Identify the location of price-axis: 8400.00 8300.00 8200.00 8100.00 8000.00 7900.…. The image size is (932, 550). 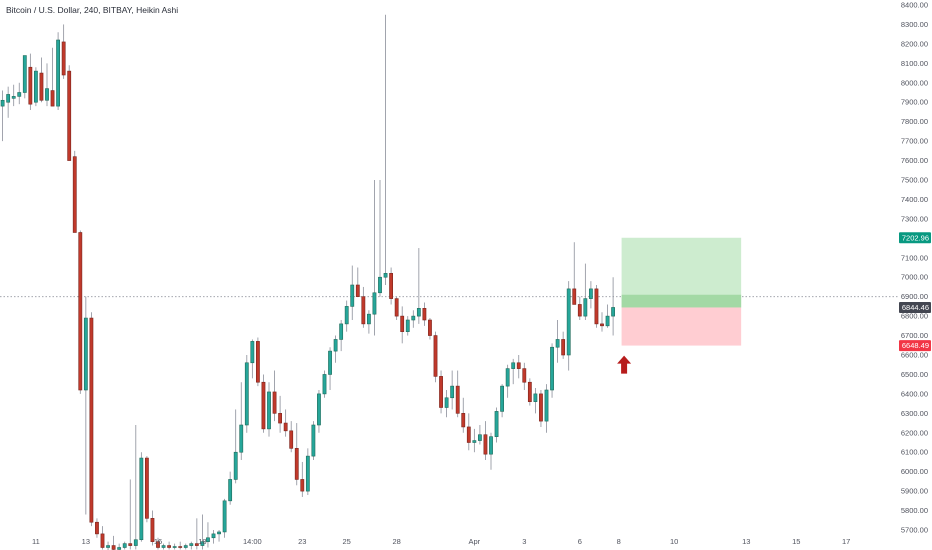
(915, 268).